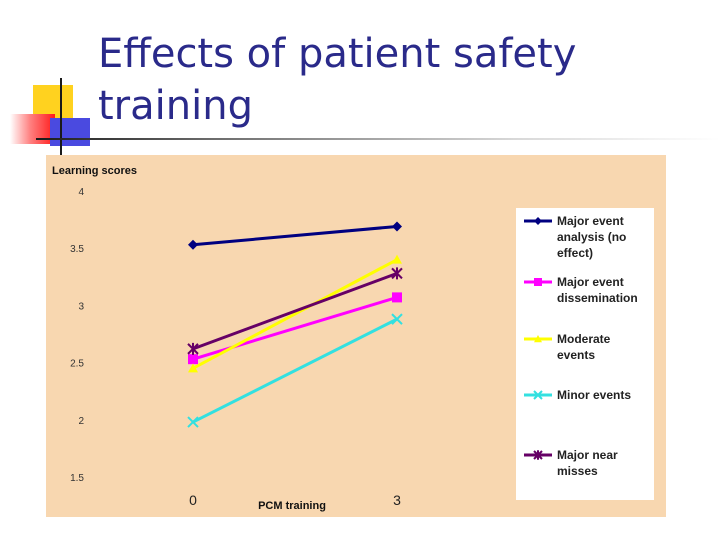 The width and height of the screenshot is (720, 540). What do you see at coordinates (77, 364) in the screenshot?
I see `y-tick-label: 2.5` at bounding box center [77, 364].